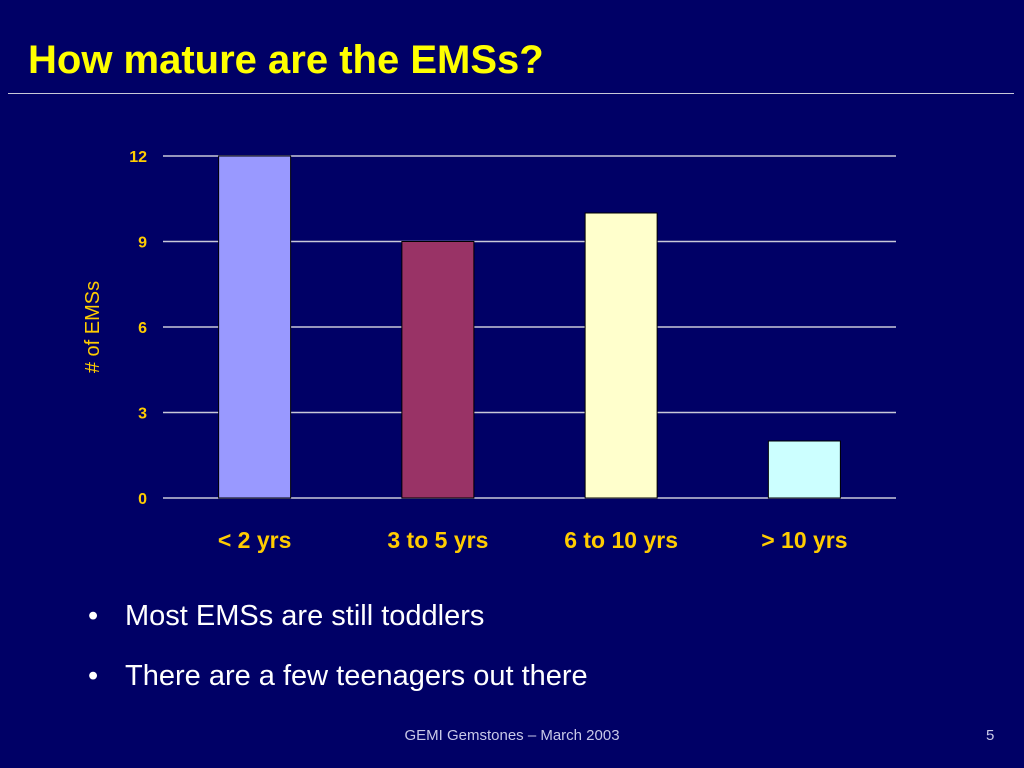 Image resolution: width=1024 pixels, height=768 pixels. Describe the element at coordinates (142, 243) in the screenshot. I see `y-tick-label: 9` at that location.